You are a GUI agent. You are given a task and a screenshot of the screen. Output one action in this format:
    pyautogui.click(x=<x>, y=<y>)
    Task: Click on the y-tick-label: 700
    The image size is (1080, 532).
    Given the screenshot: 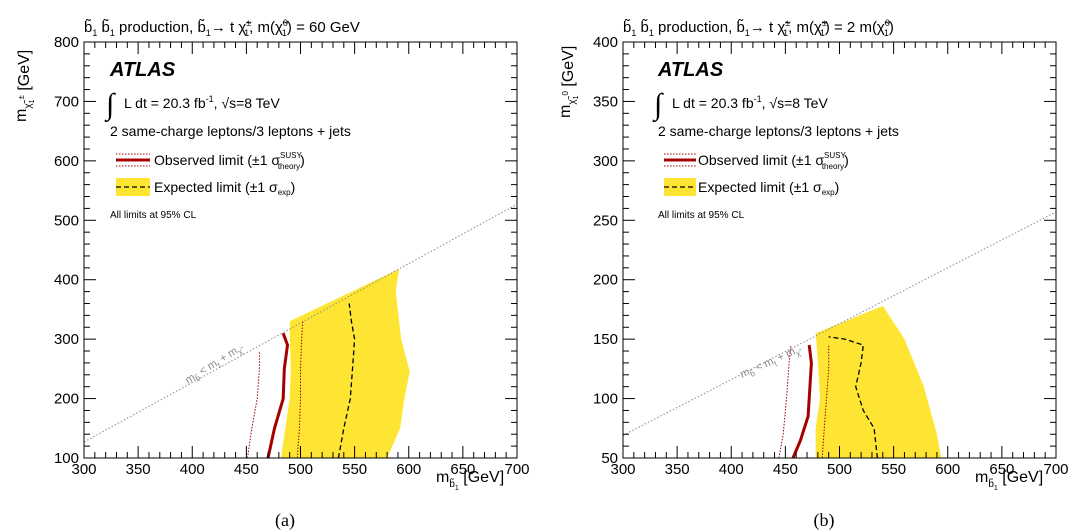 What is the action you would take?
    pyautogui.click(x=66, y=101)
    